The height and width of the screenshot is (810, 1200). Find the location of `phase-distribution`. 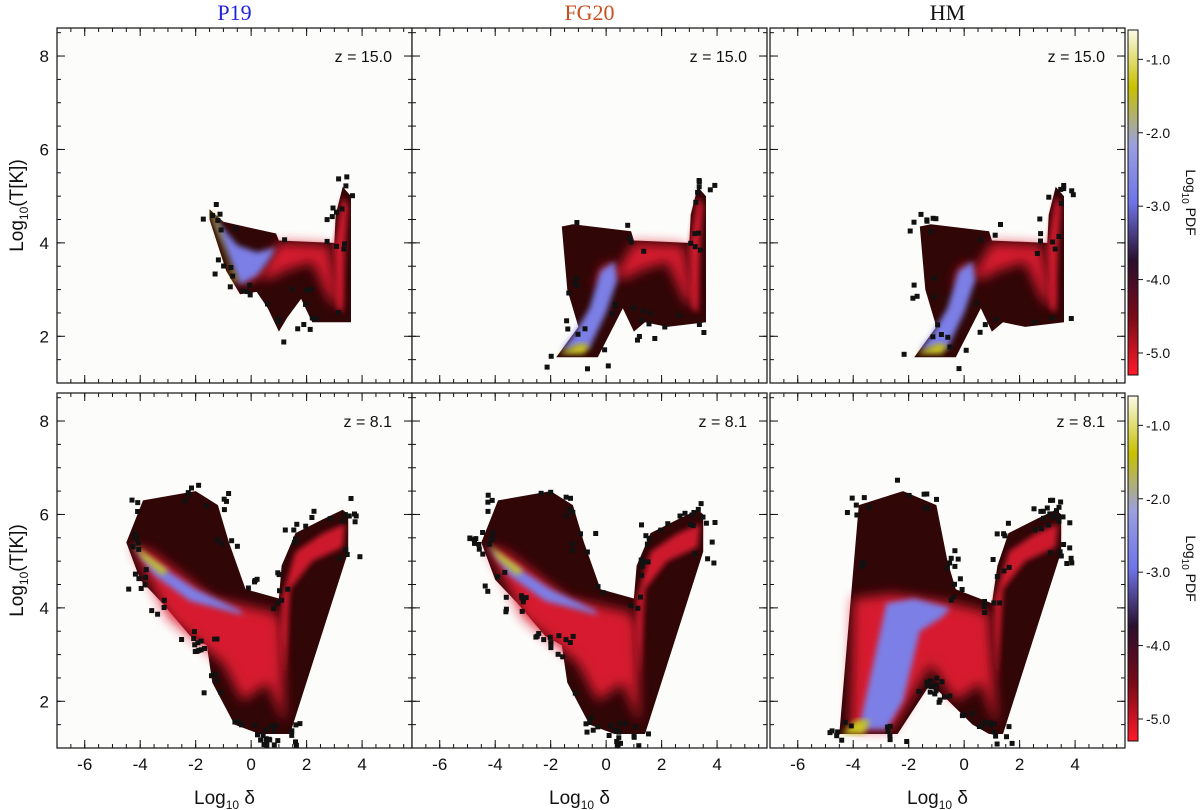

phase-distribution is located at coordinates (631, 275).